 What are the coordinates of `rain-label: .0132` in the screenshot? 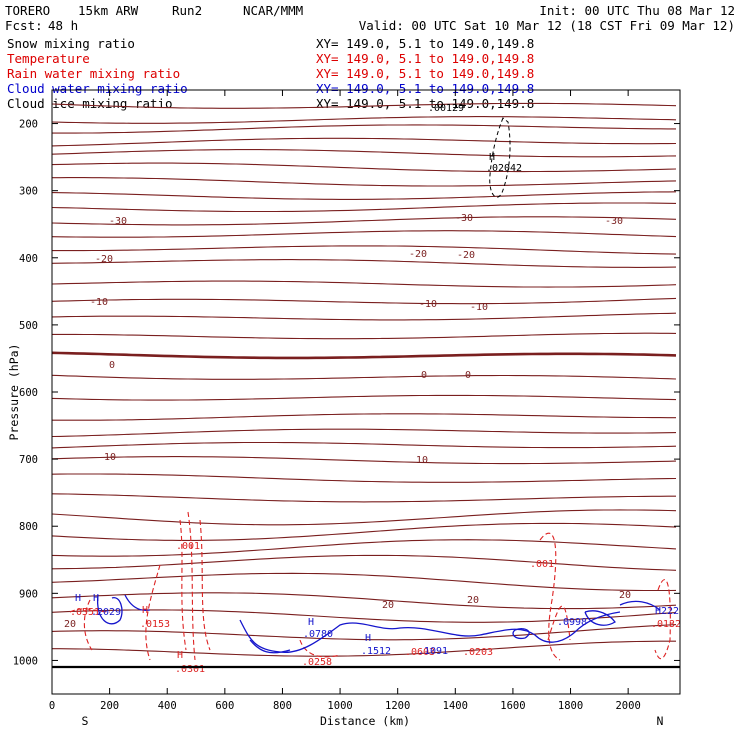 It's located at (666, 624).